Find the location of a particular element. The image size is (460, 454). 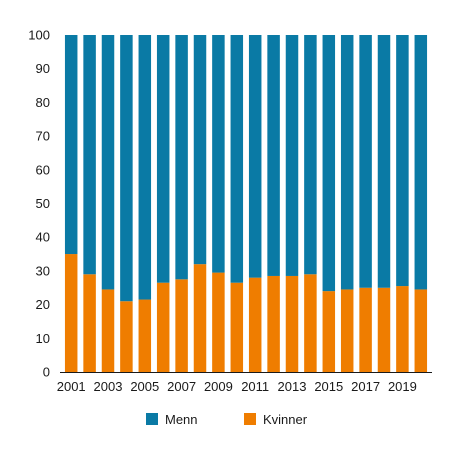

y-axis: 0 10 20 30 40 50 60 70 80 90 100 is located at coordinates (39, 204).